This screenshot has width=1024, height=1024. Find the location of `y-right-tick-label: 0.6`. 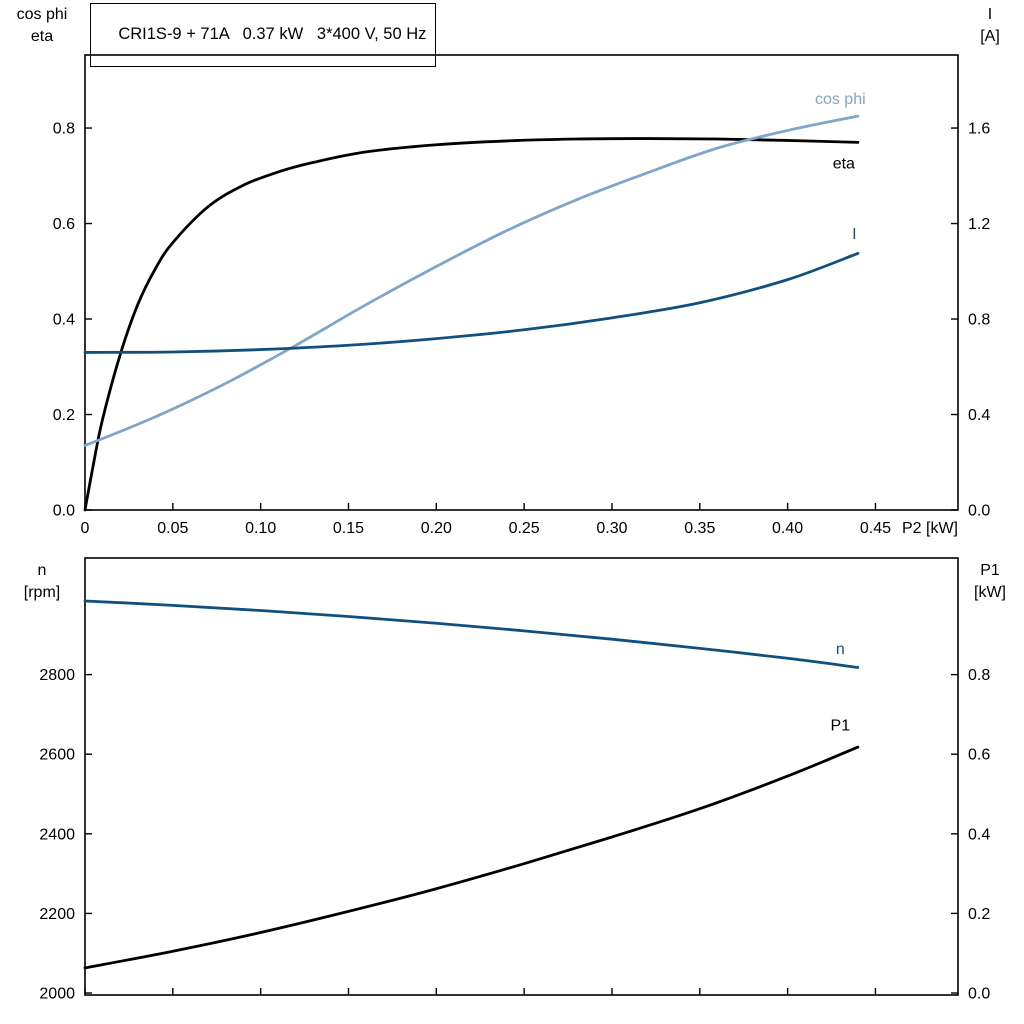

y-right-tick-label: 0.6 is located at coordinates (979, 755).